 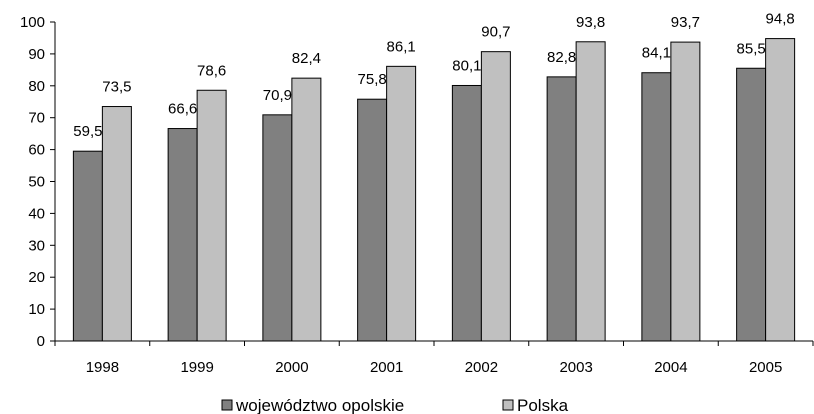 What do you see at coordinates (765, 367) in the screenshot?
I see `x-tick-label: 2005` at bounding box center [765, 367].